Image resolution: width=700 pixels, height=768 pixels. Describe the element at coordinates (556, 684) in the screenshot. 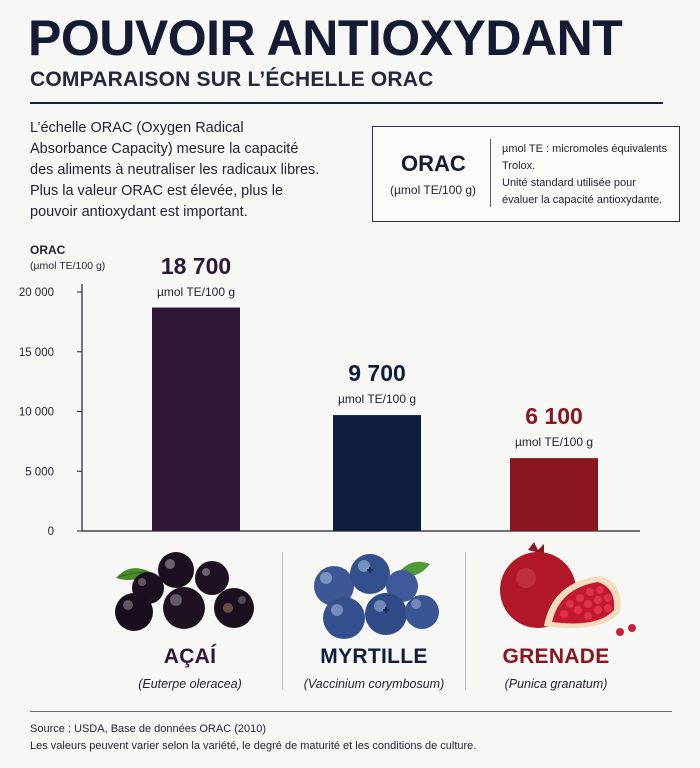

I see `fruit-latin-grenade: (Punica granatum)` at that location.